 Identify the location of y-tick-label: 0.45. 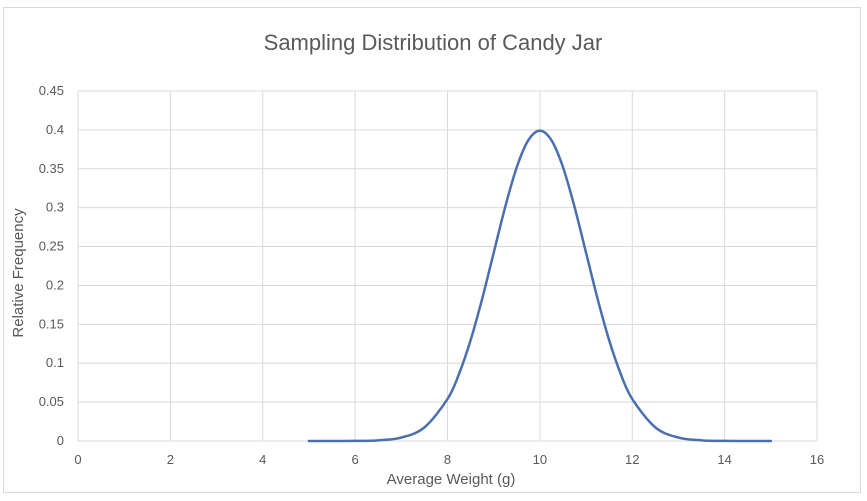
(51, 90).